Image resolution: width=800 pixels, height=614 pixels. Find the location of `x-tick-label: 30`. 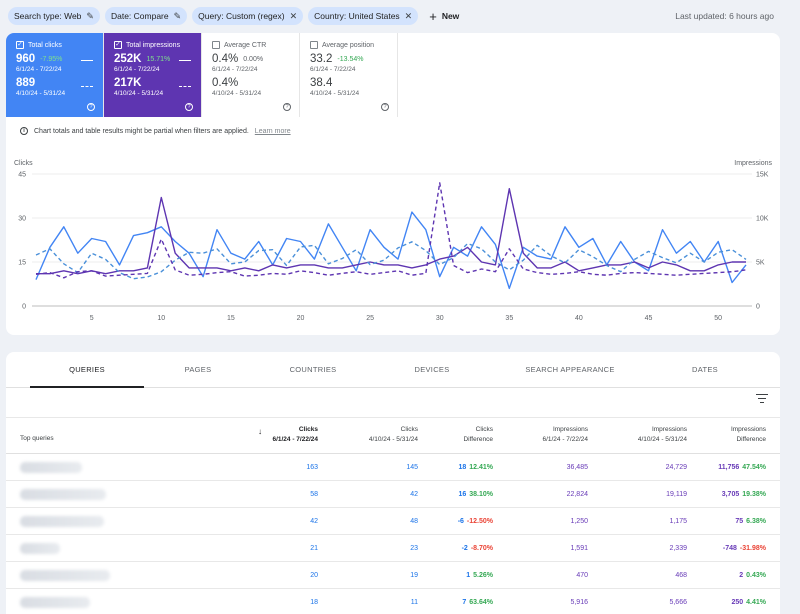

x-tick-label: 30 is located at coordinates (440, 318).